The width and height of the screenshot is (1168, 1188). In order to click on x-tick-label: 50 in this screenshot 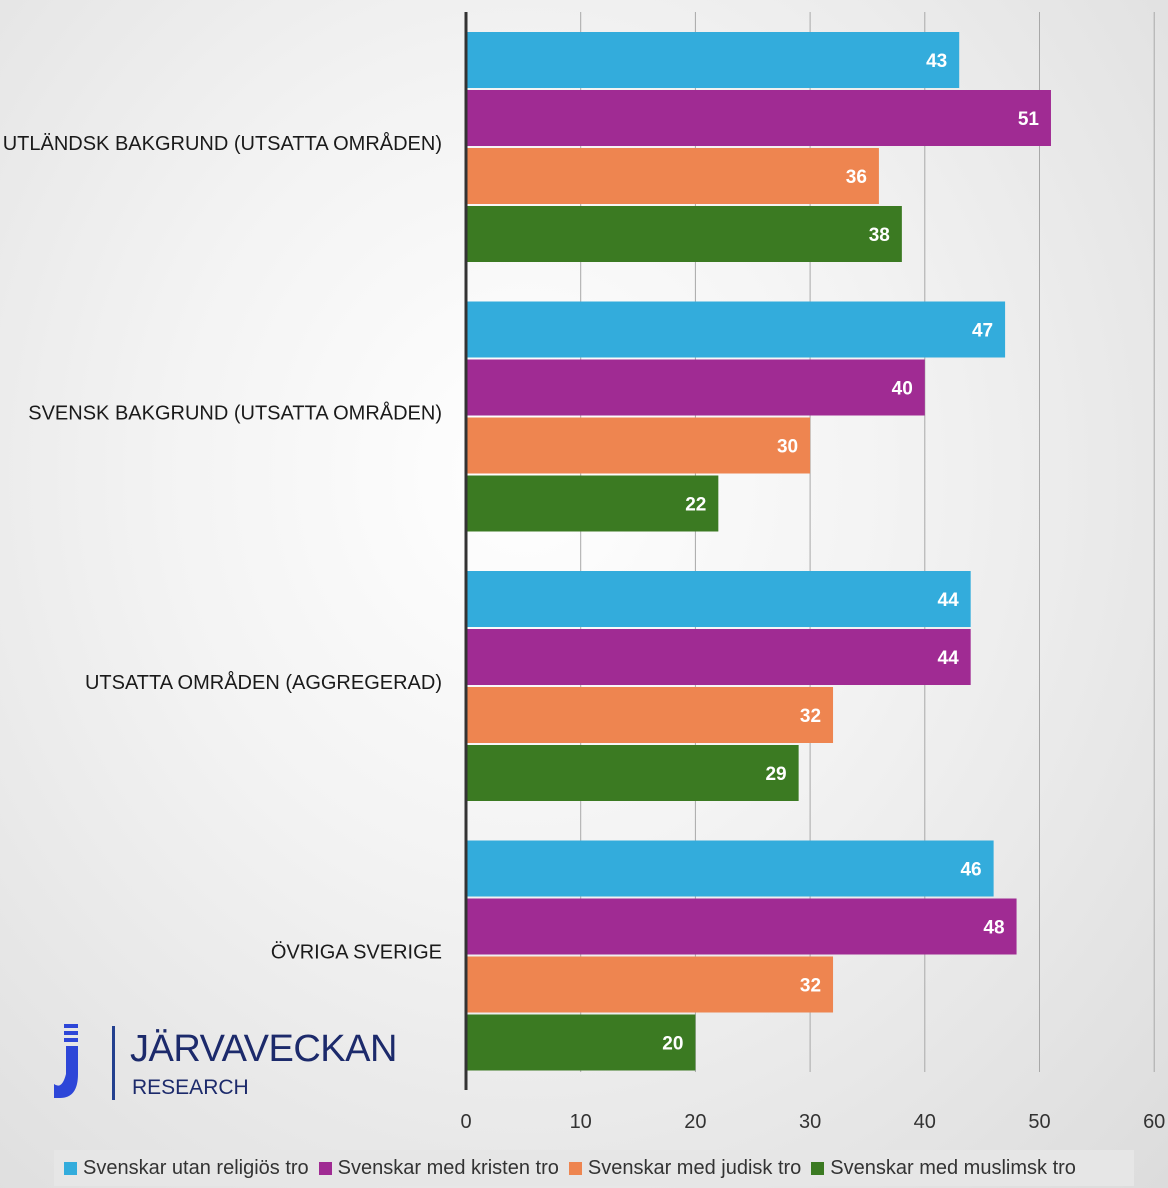, I will do `click(1039, 1122)`.